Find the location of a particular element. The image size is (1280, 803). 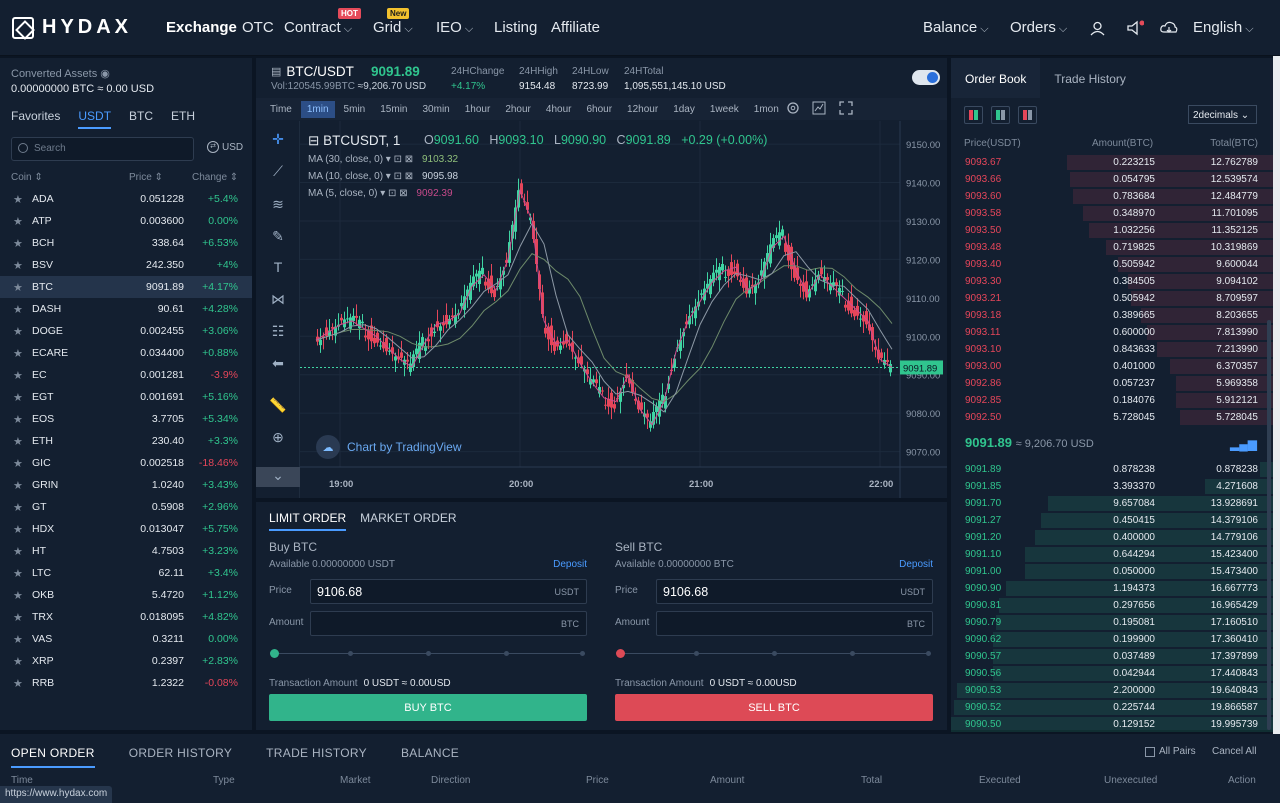

user-icon is located at coordinates (1097, 28).